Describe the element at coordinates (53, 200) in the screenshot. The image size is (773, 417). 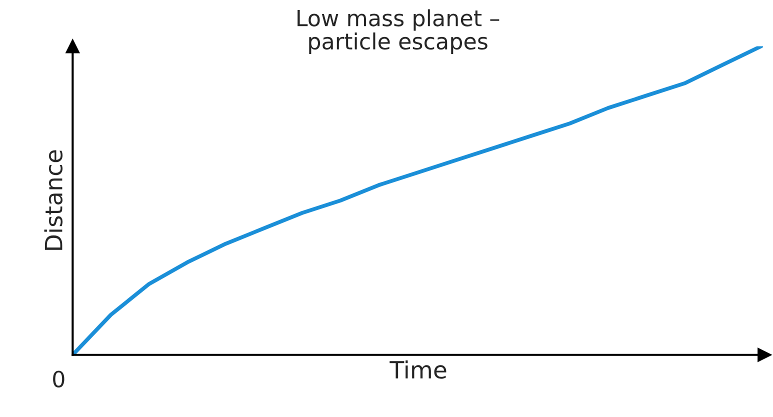
I see `y-axis-title: Distance` at that location.